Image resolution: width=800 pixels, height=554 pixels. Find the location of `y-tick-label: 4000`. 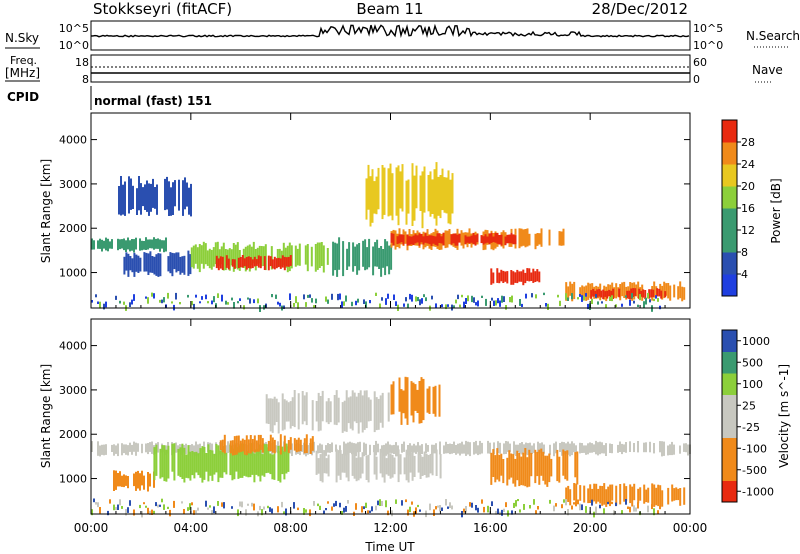

y-tick-label: 4000 is located at coordinates (73, 346).